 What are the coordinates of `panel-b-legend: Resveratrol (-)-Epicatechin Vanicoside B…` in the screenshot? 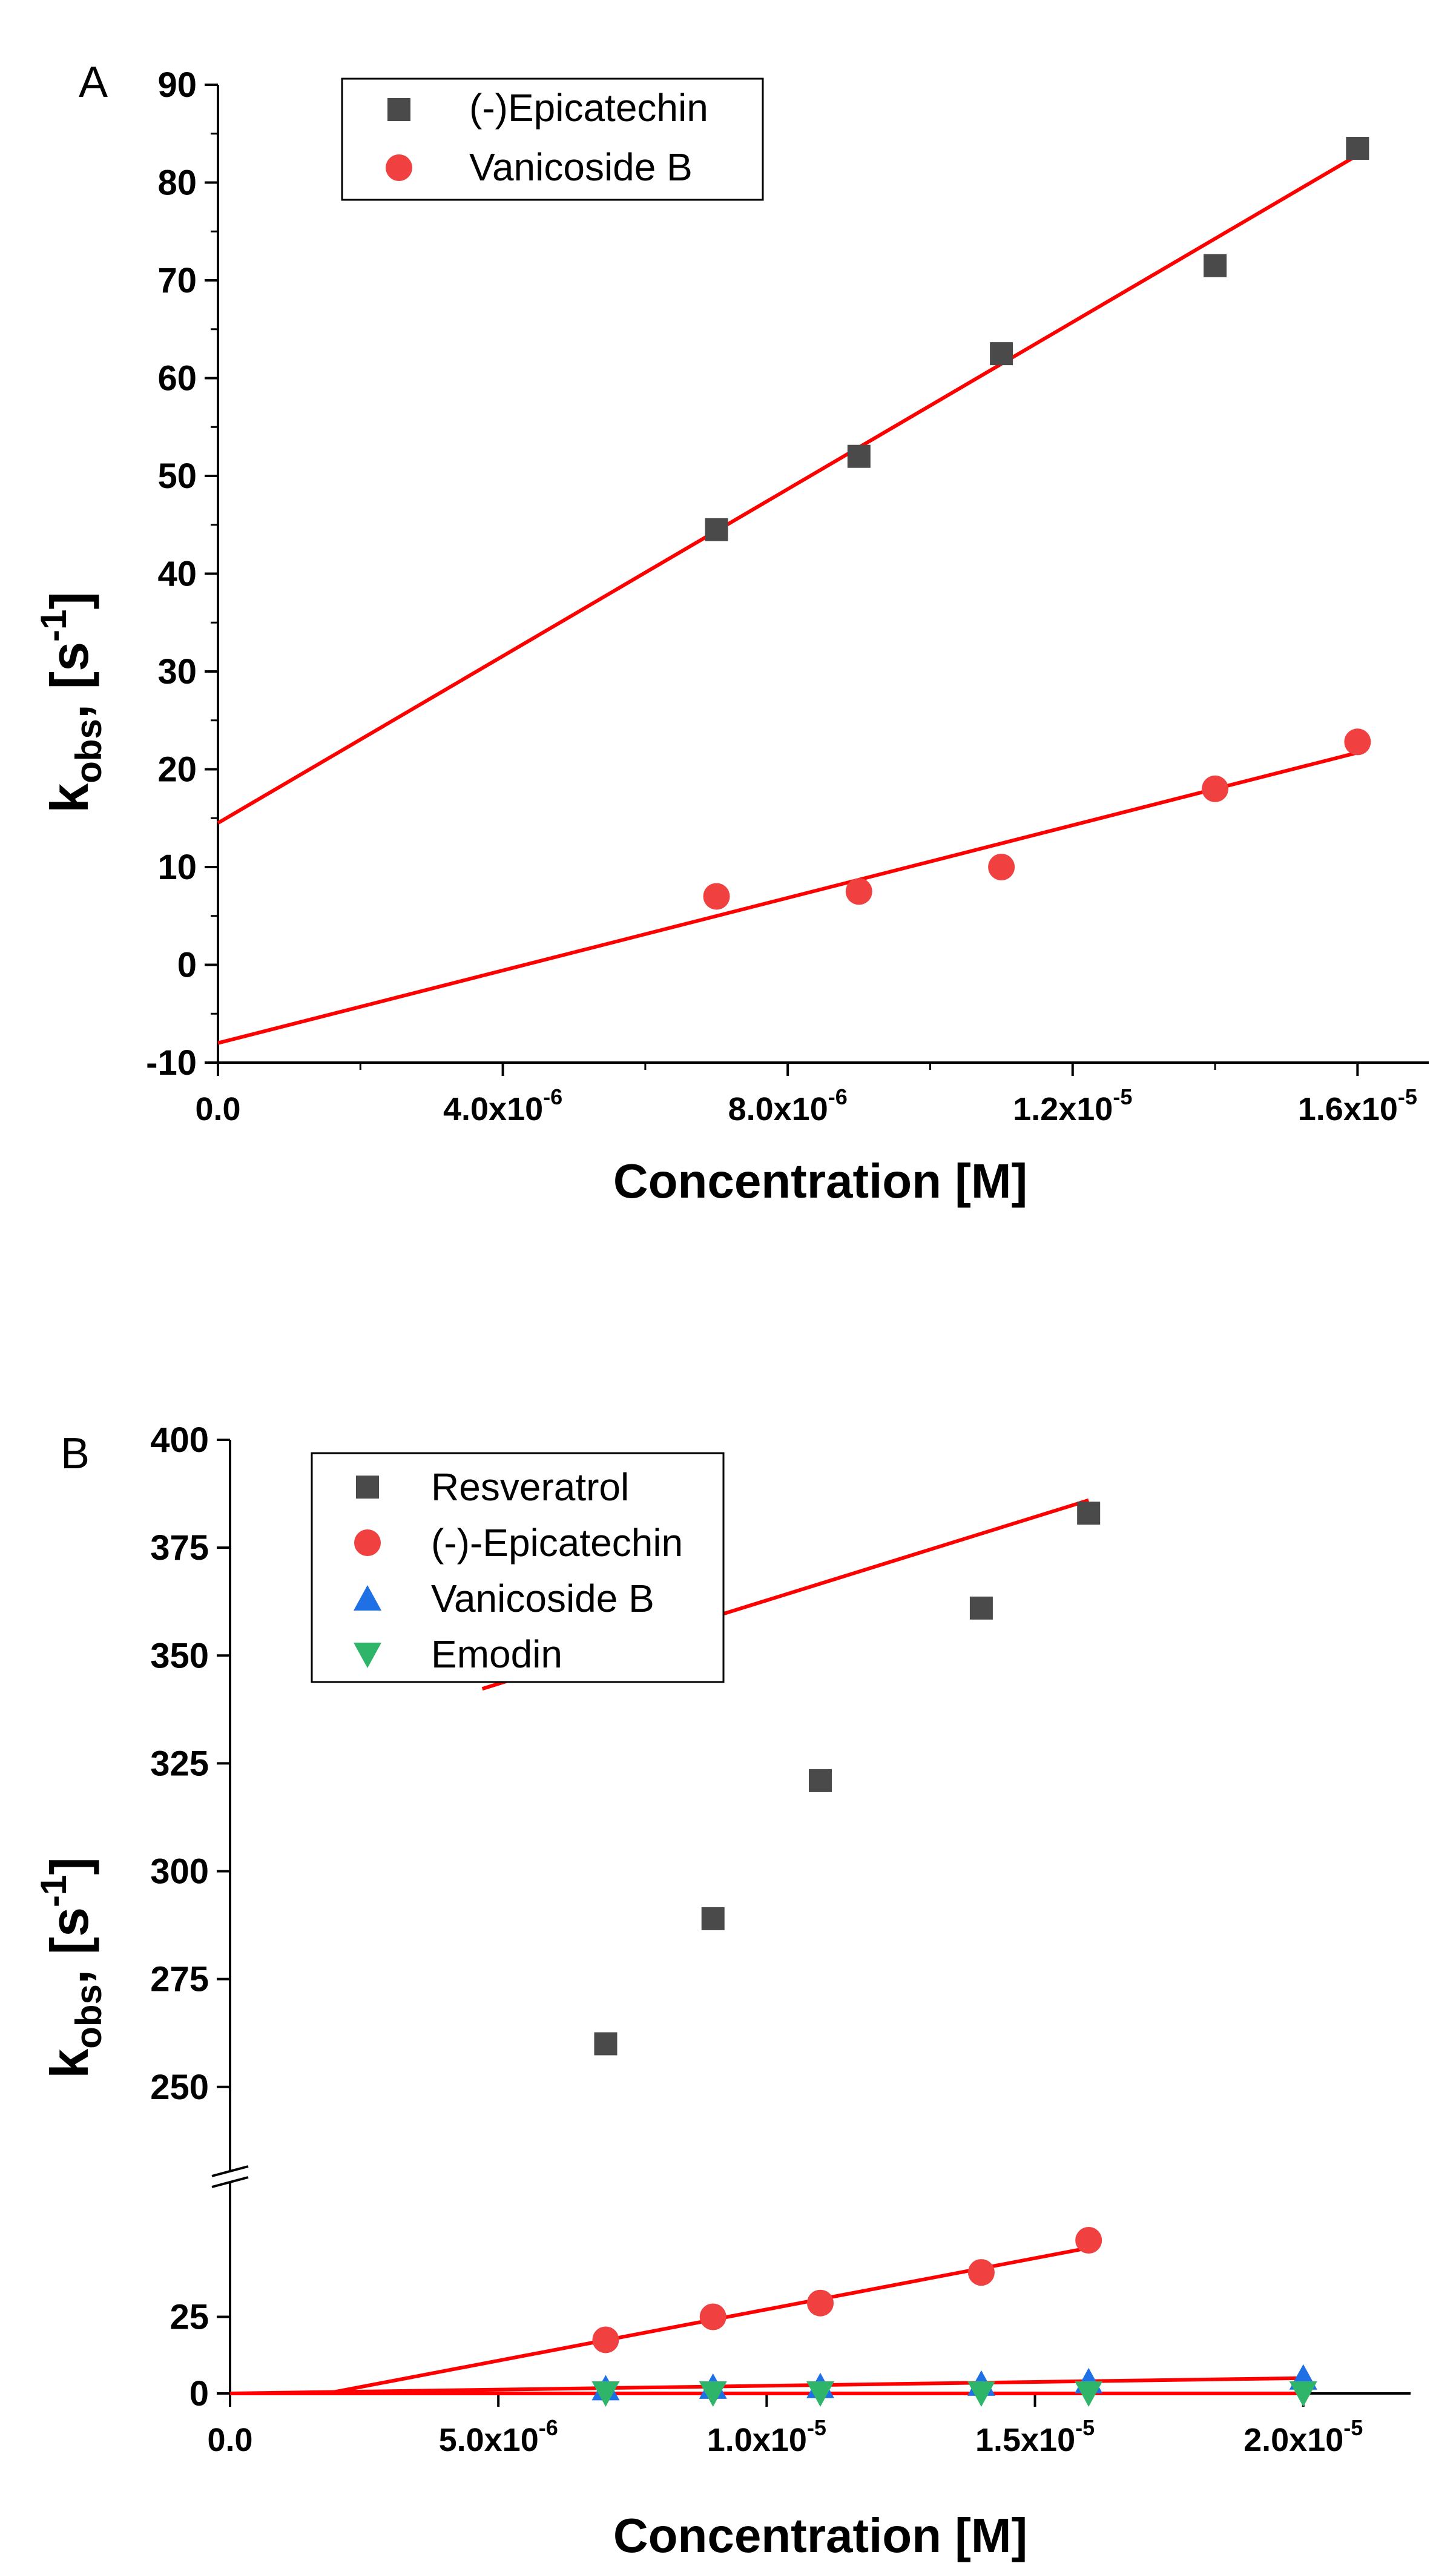 It's located at (518, 1567).